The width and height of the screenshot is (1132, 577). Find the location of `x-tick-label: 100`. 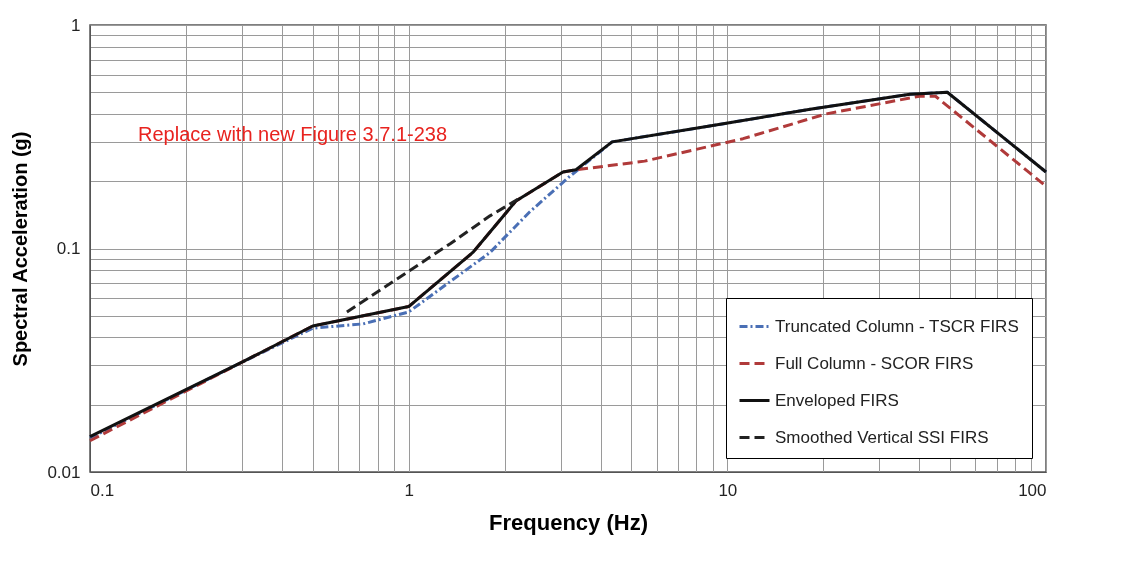

x-tick-label: 100 is located at coordinates (1032, 490).